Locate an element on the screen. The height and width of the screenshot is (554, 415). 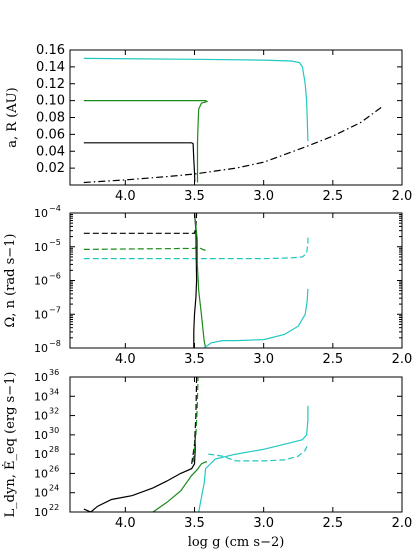
y-tick-exponent: −5 is located at coordinates (55, 242).